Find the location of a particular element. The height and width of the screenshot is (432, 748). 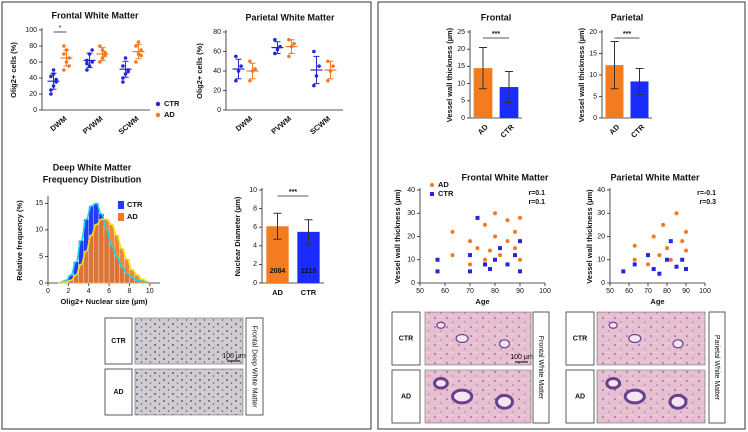

chart-title: Parietal is located at coordinates (627, 17).